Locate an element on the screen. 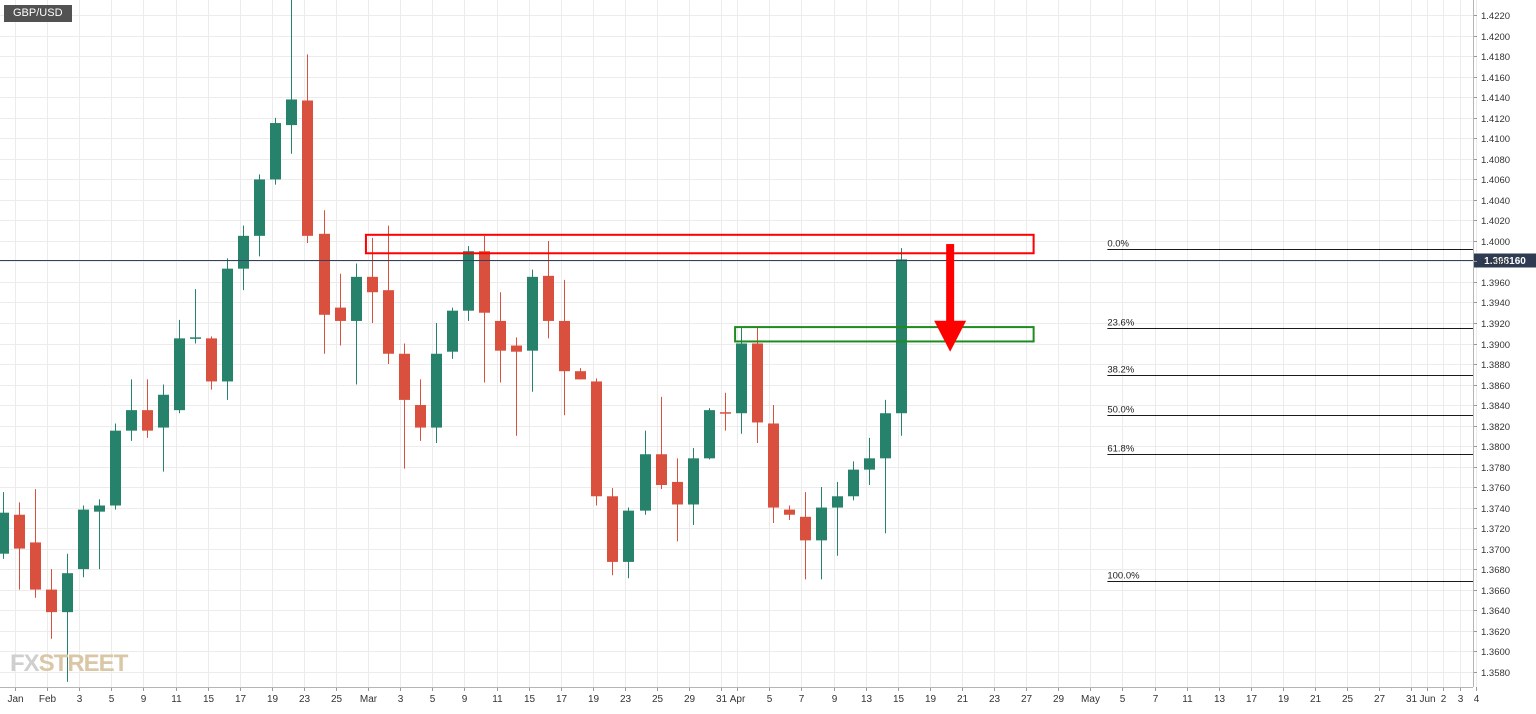 The height and width of the screenshot is (714, 1536). x-tick-label: 31 is located at coordinates (722, 699).